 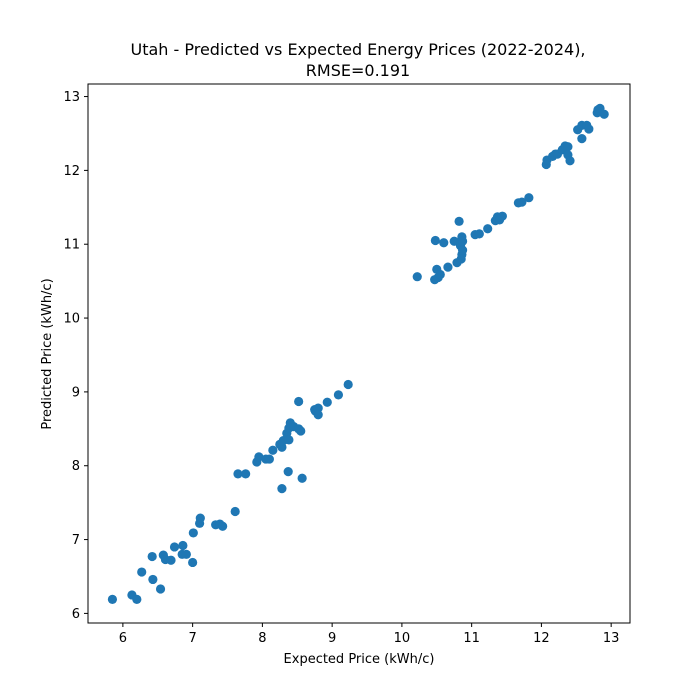 What do you see at coordinates (76, 540) in the screenshot?
I see `y-tick-label: 7` at bounding box center [76, 540].